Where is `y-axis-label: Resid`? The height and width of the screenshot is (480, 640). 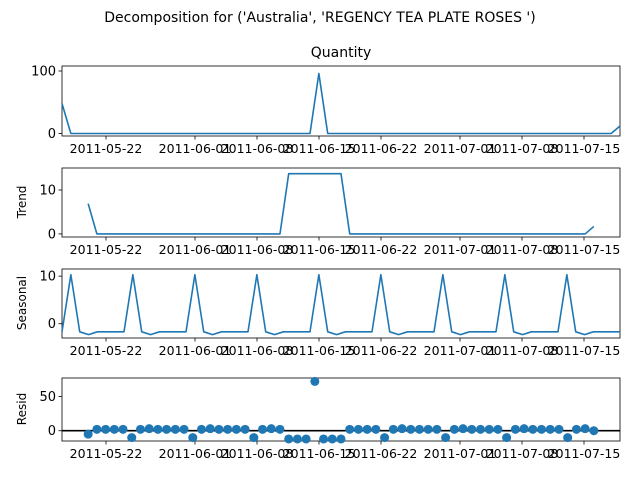
y-axis-label: Resid is located at coordinates (22, 409).